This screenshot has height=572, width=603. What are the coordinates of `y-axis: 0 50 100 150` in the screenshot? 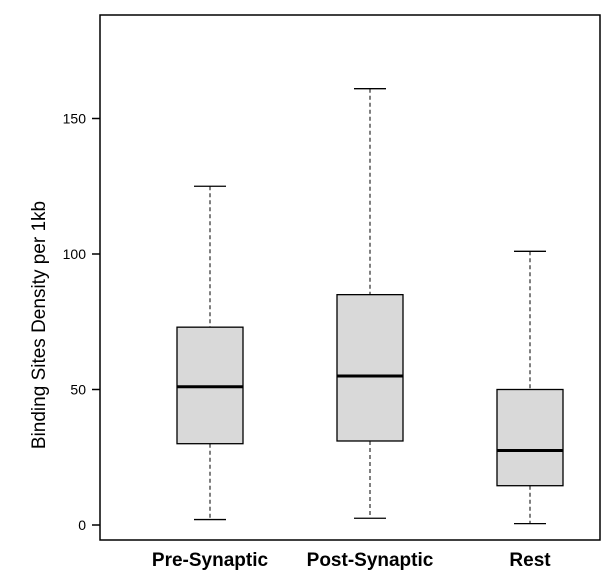 It's located at (81, 322).